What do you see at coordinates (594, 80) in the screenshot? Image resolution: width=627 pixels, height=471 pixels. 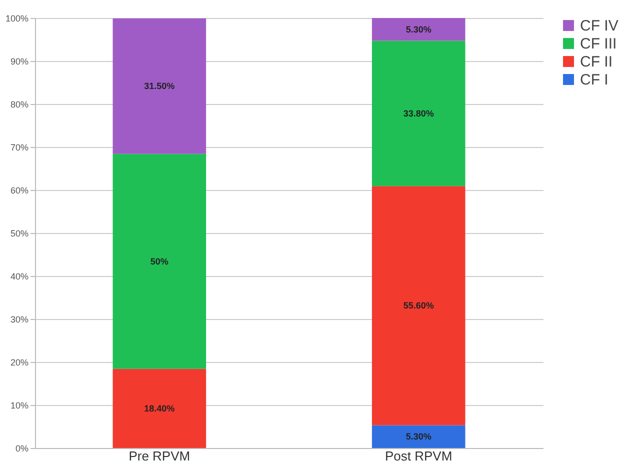 I see `legend-label: CF I` at bounding box center [594, 80].